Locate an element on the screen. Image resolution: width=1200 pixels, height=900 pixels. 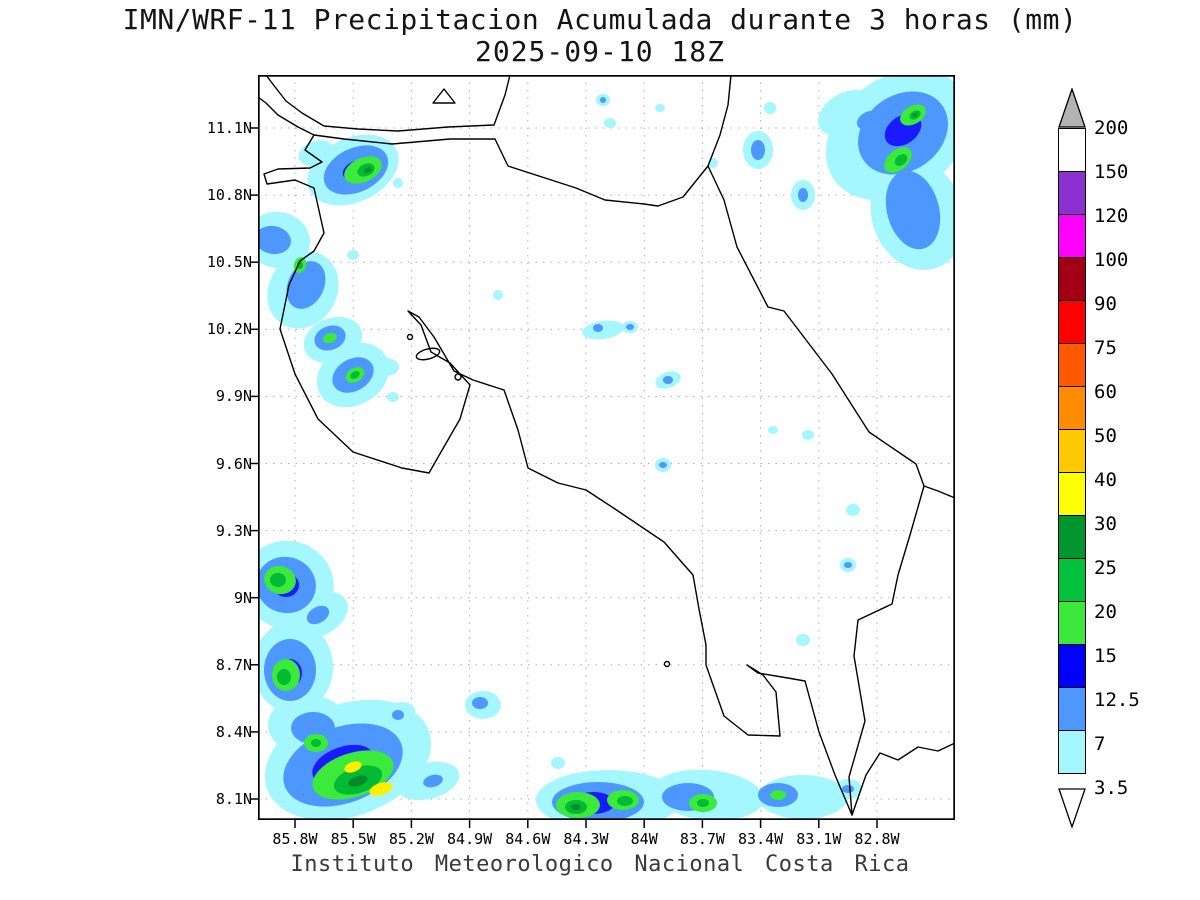
colorbar-level-label: 12.5 is located at coordinates (1117, 700).